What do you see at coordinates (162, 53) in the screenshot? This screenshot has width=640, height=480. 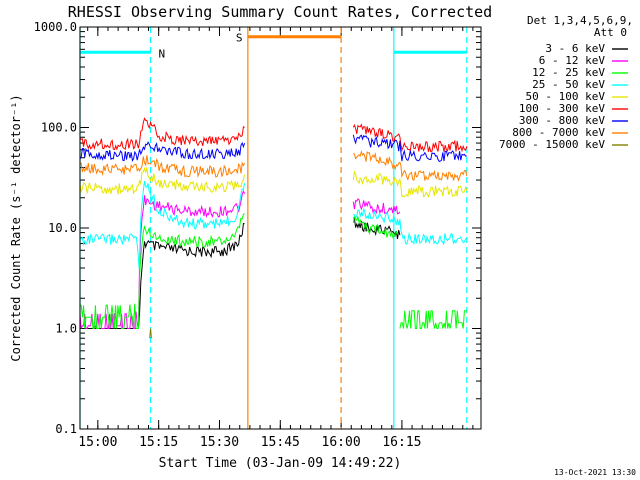 I see `flag-label: N` at bounding box center [162, 53].